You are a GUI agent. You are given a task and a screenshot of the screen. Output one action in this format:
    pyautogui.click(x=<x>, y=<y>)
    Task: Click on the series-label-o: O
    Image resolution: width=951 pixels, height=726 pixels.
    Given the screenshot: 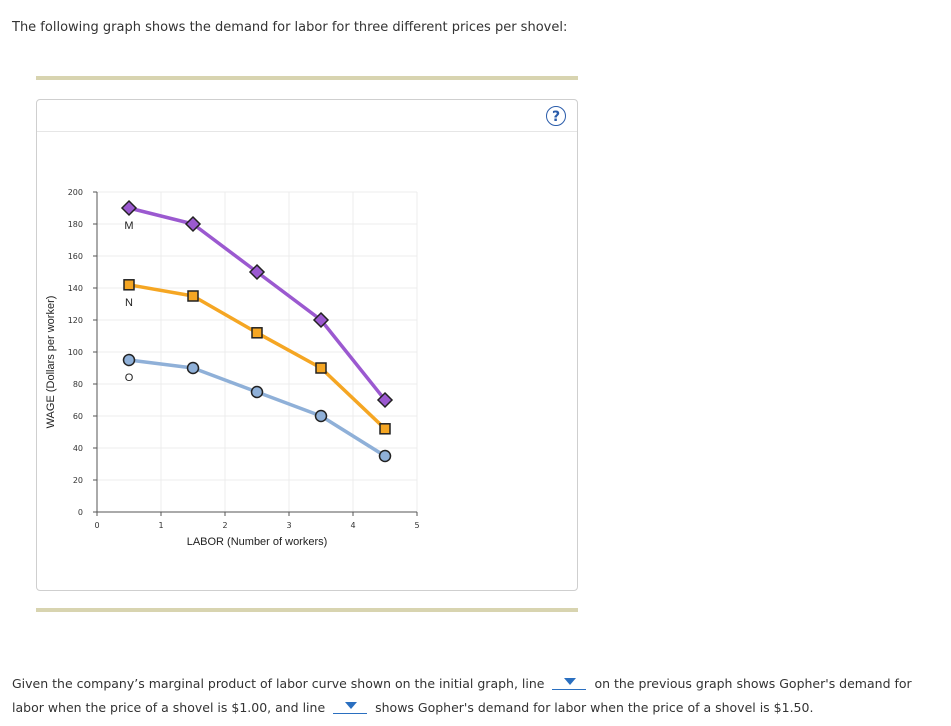 What is the action you would take?
    pyautogui.click(x=129, y=378)
    